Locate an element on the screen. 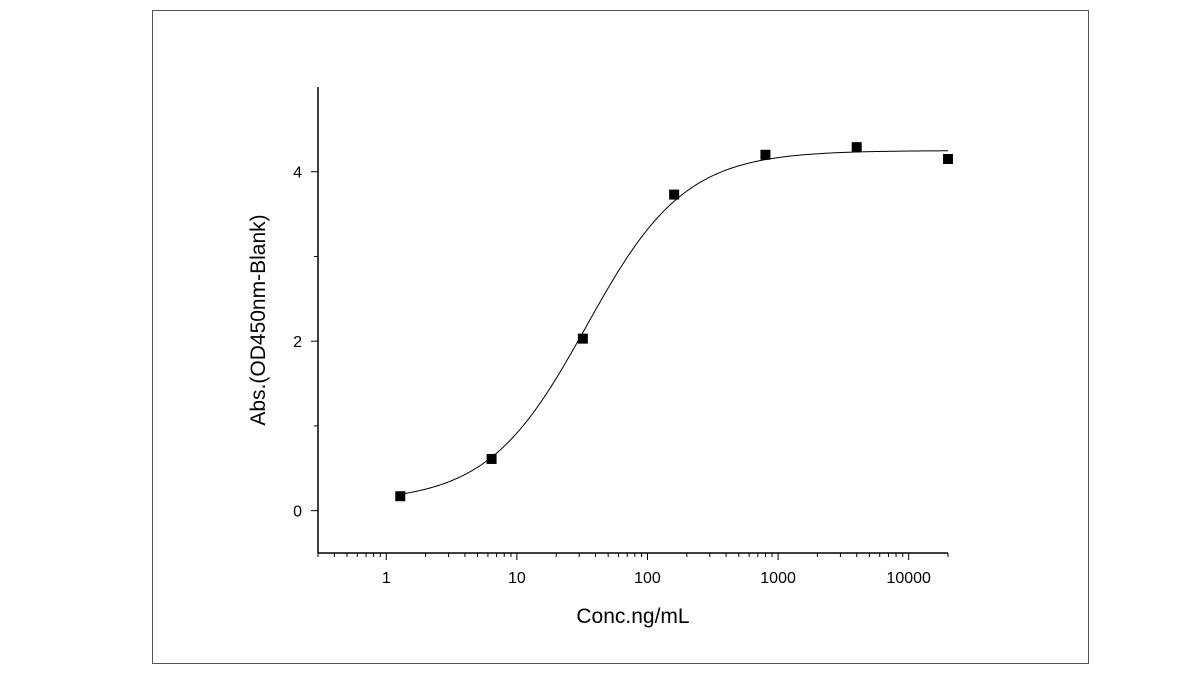  x-axis-title: Conc.ng/mL is located at coordinates (632, 616).